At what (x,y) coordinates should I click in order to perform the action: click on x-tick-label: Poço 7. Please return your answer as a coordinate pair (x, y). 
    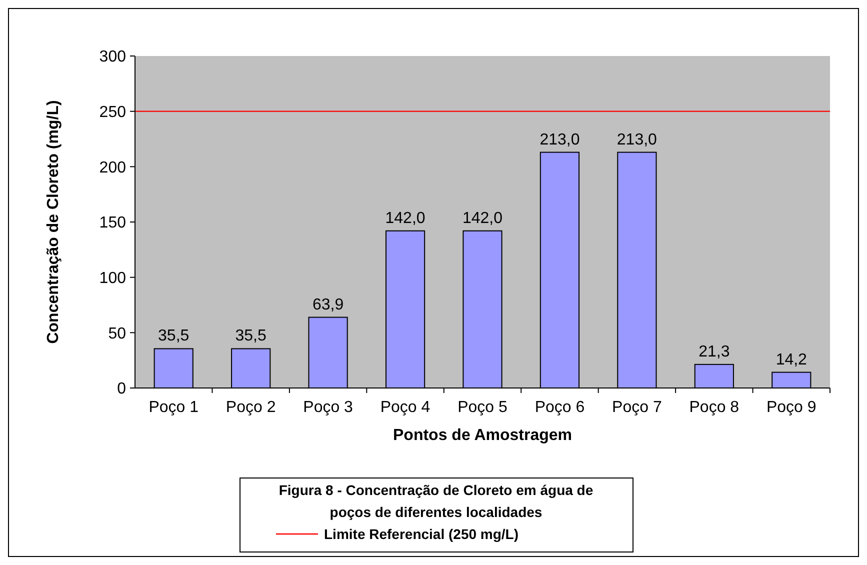
    Looking at the image, I should click on (637, 407).